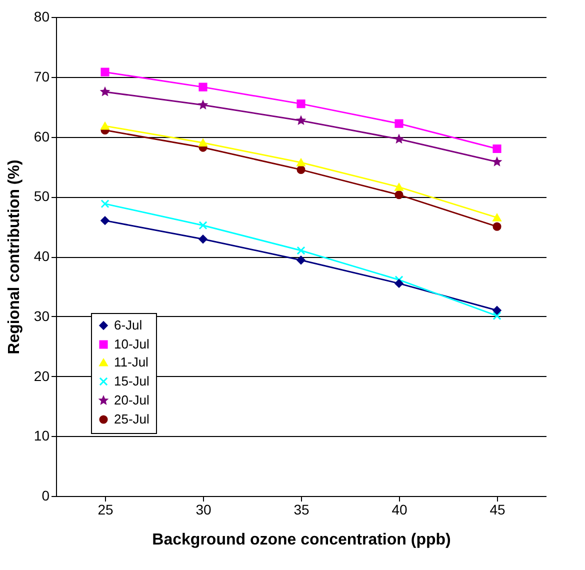 The height and width of the screenshot is (570, 585). What do you see at coordinates (132, 381) in the screenshot?
I see `legend-label: 15-Jul` at bounding box center [132, 381].